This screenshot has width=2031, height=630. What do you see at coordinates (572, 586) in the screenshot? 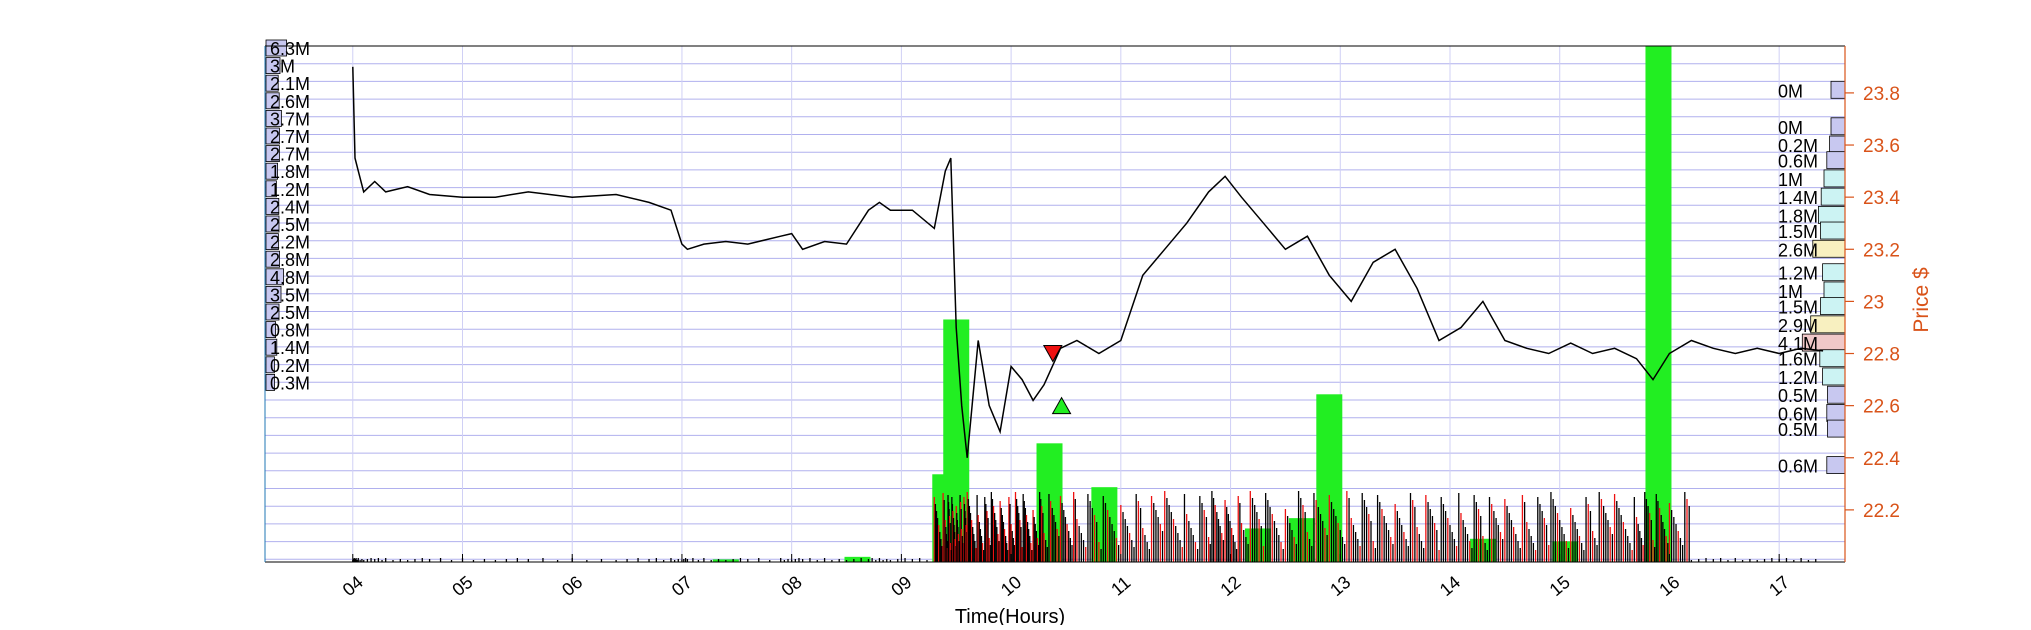
I see `x-tick-label: 06` at bounding box center [572, 586].